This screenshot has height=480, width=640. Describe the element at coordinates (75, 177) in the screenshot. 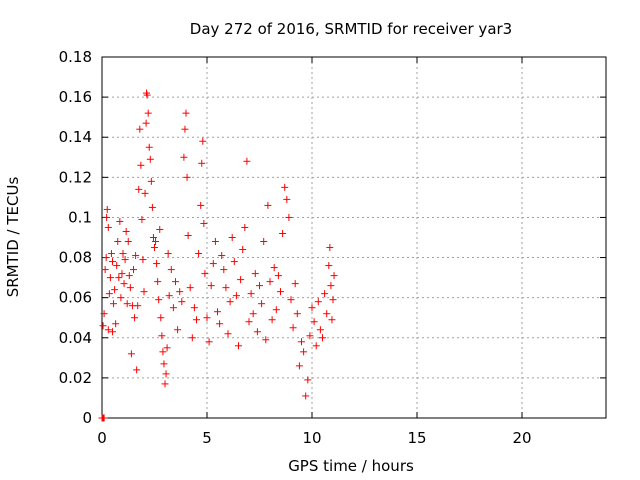

I see `y-tick-label: 0.12` at that location.